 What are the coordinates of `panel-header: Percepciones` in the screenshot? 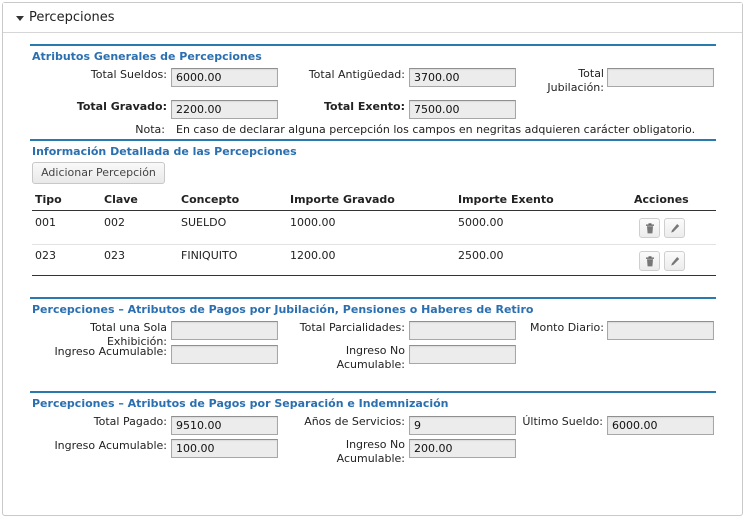 It's located at (372, 18).